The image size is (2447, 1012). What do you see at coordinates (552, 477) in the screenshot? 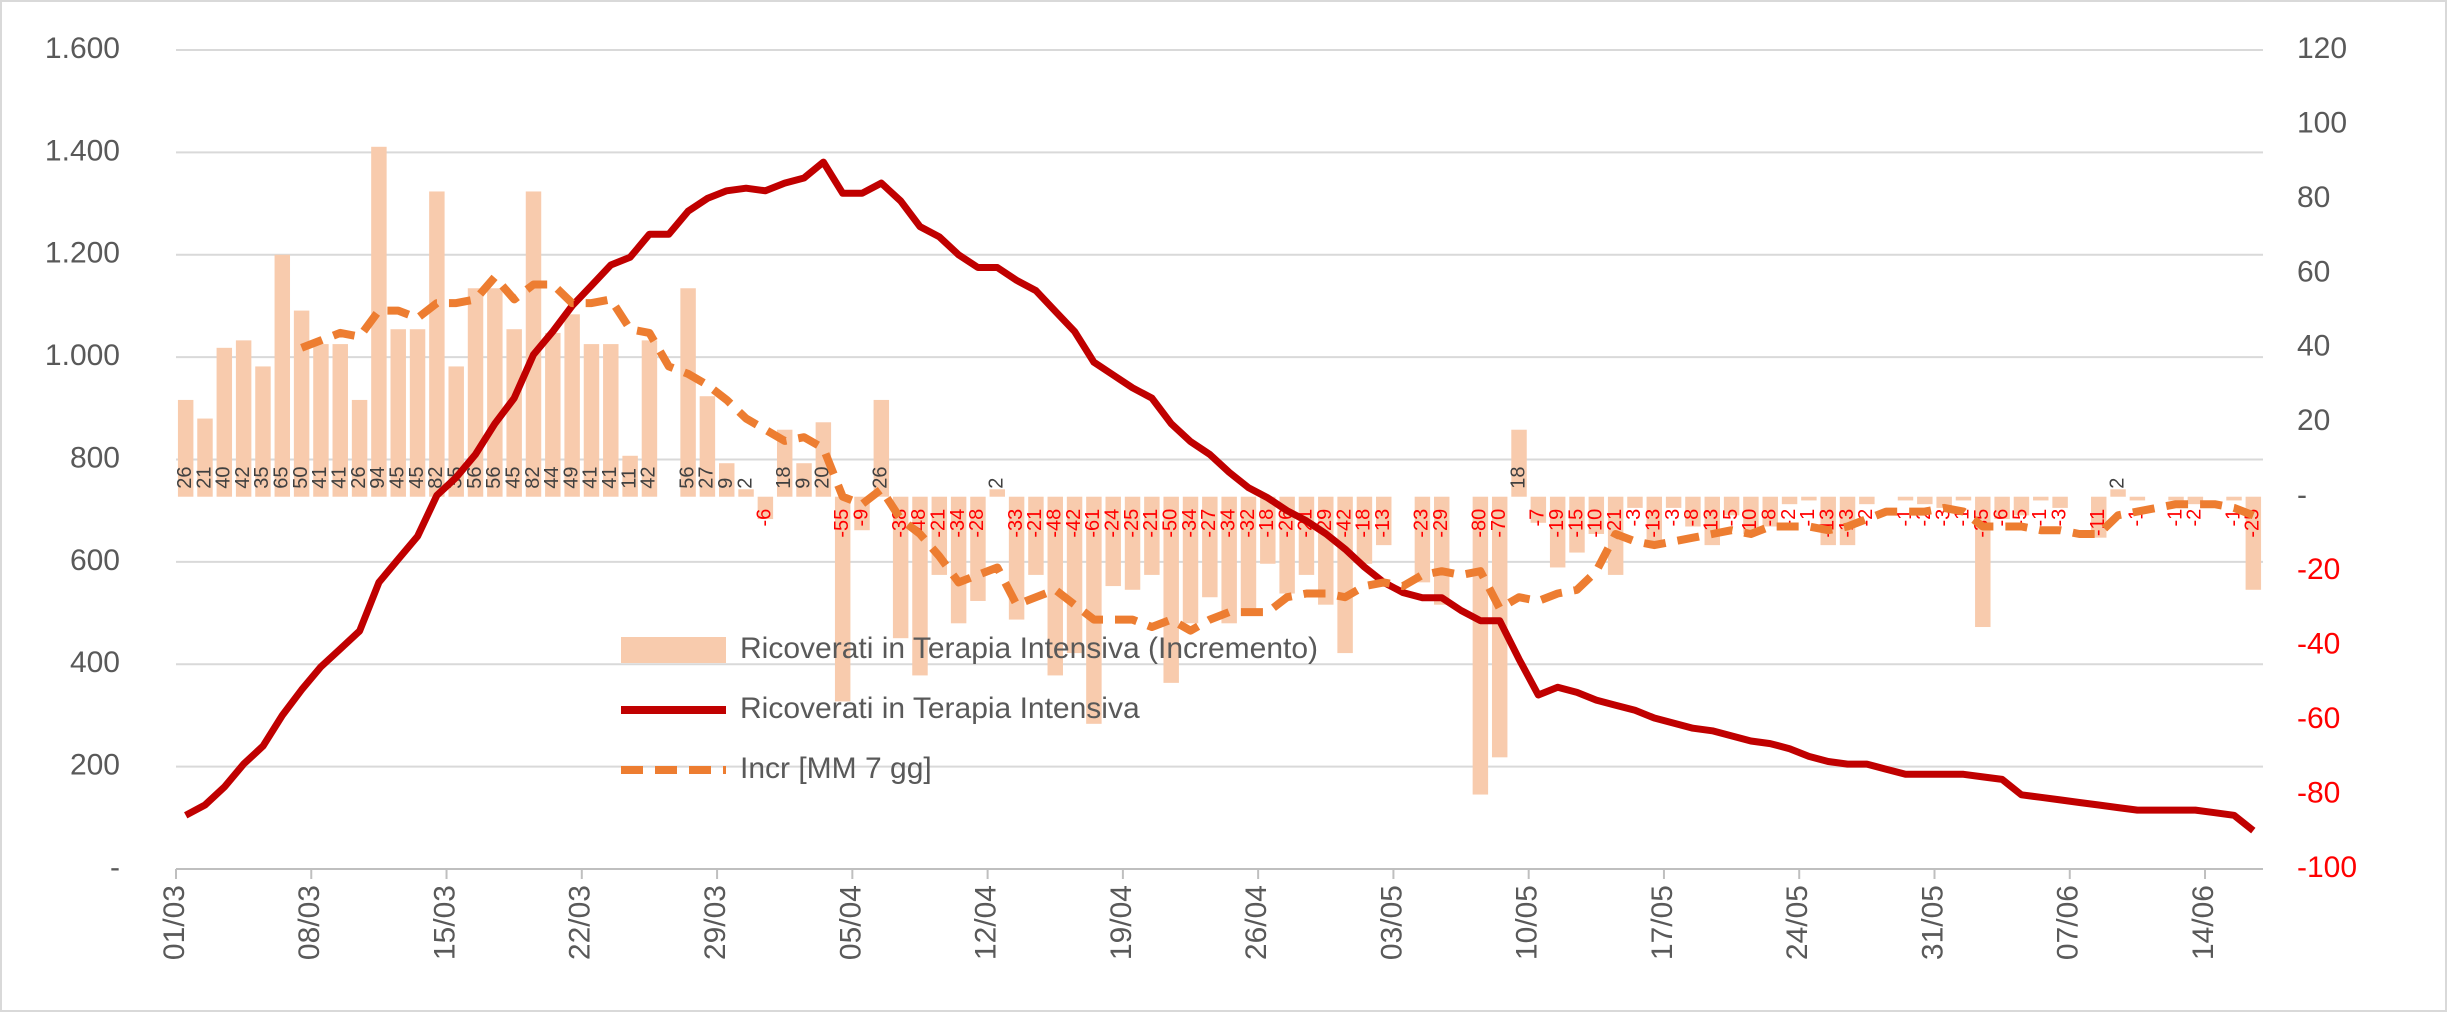
I see `data-label: 44` at bounding box center [552, 477].